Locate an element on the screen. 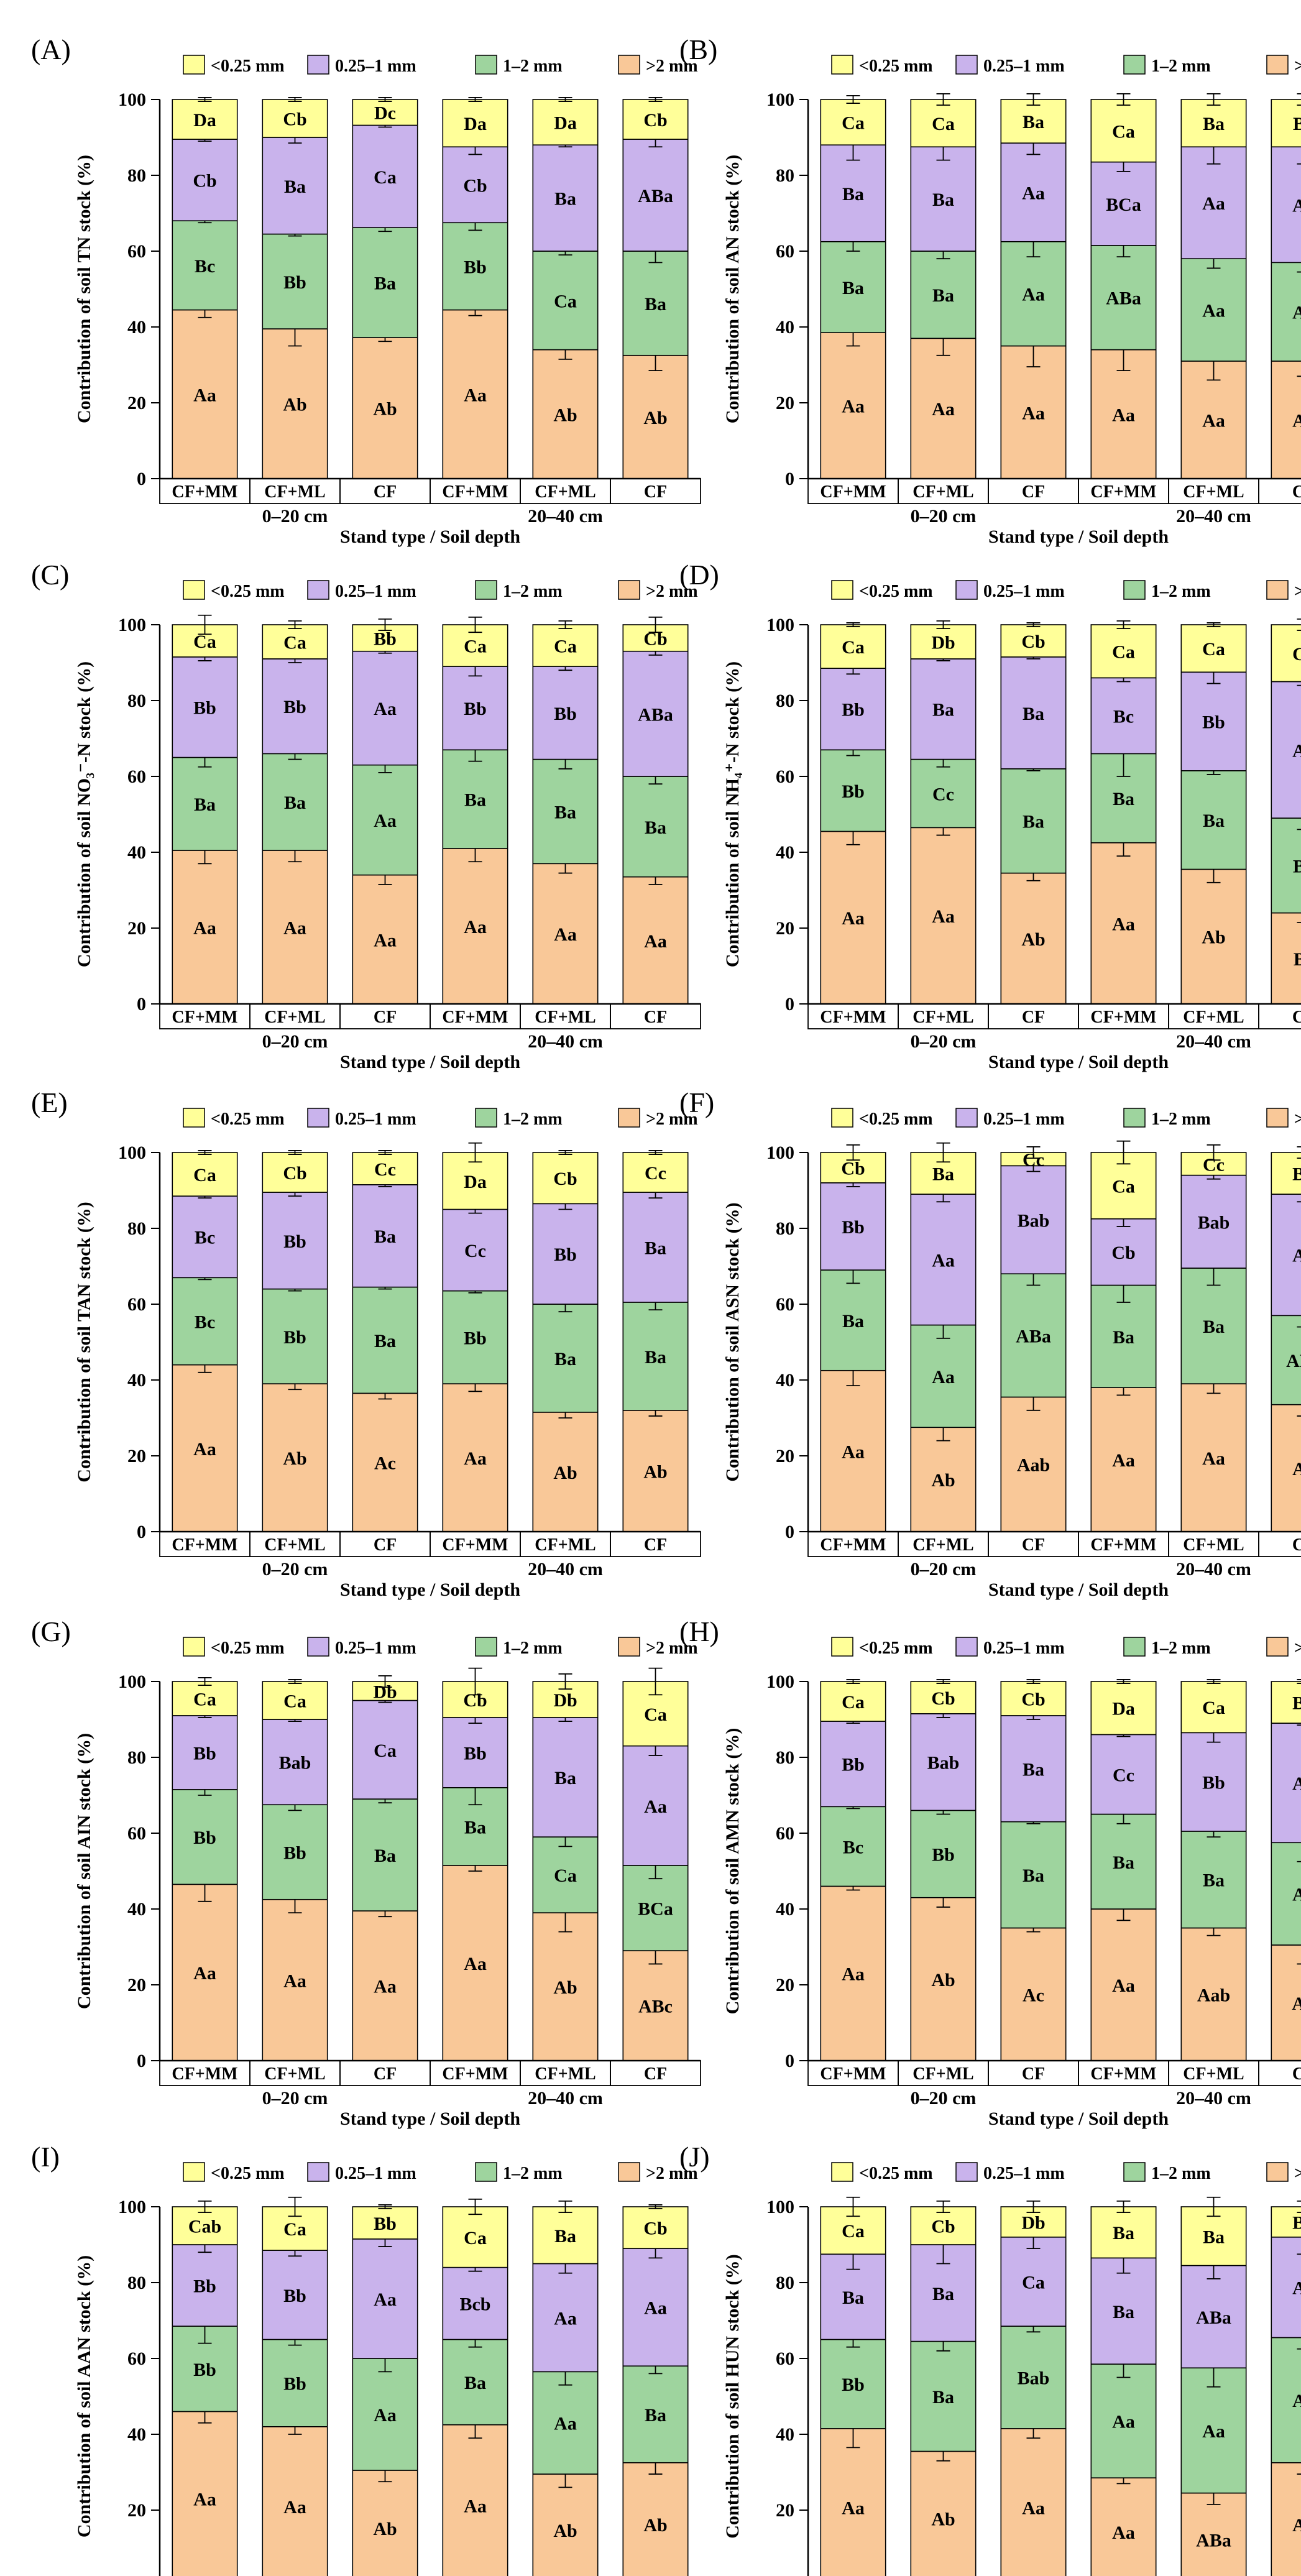  stacked-bar: Ac Ba Ba Cc is located at coordinates (385, 1341).